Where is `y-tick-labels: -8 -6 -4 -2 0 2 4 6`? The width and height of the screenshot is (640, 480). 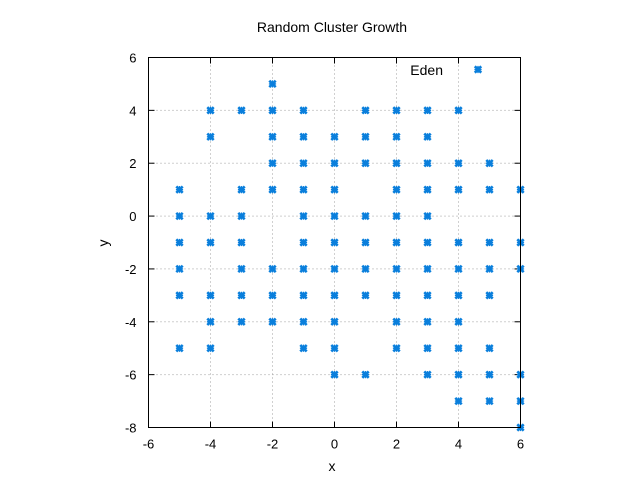
y-tick-labels: -8 -6 -4 -2 0 2 4 6 is located at coordinates (131, 243).